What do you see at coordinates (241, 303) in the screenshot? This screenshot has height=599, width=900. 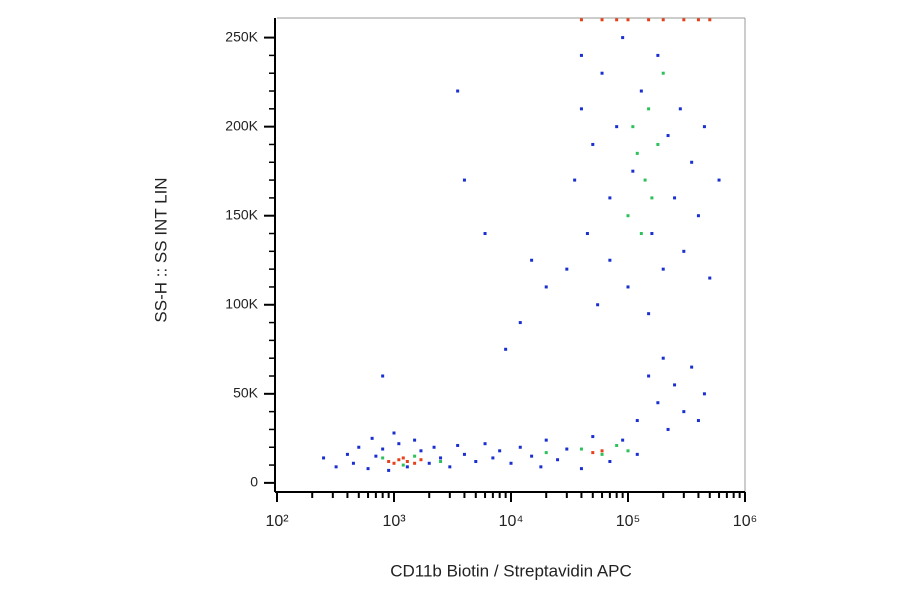 I see `y-tick-label: 100K` at bounding box center [241, 303].